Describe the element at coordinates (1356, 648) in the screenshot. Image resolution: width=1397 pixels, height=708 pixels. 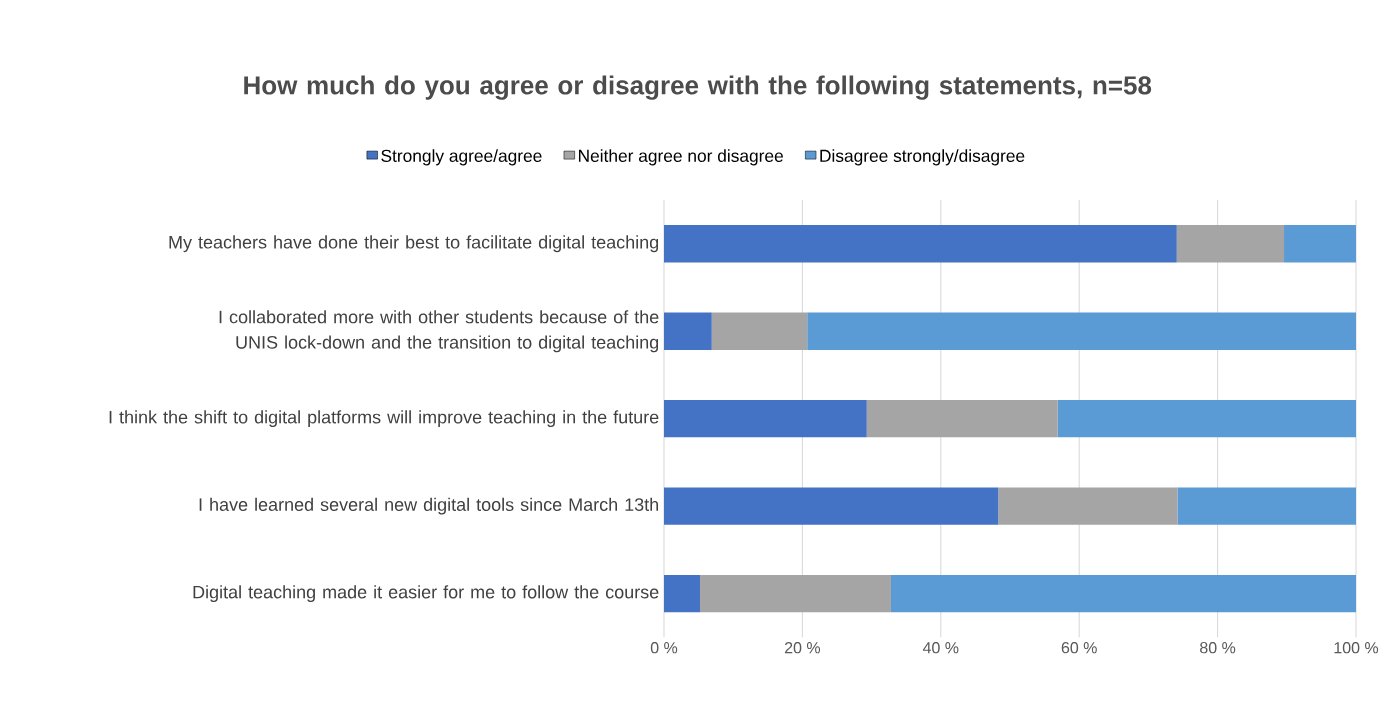
I see `x-tick-label: 100 %` at that location.